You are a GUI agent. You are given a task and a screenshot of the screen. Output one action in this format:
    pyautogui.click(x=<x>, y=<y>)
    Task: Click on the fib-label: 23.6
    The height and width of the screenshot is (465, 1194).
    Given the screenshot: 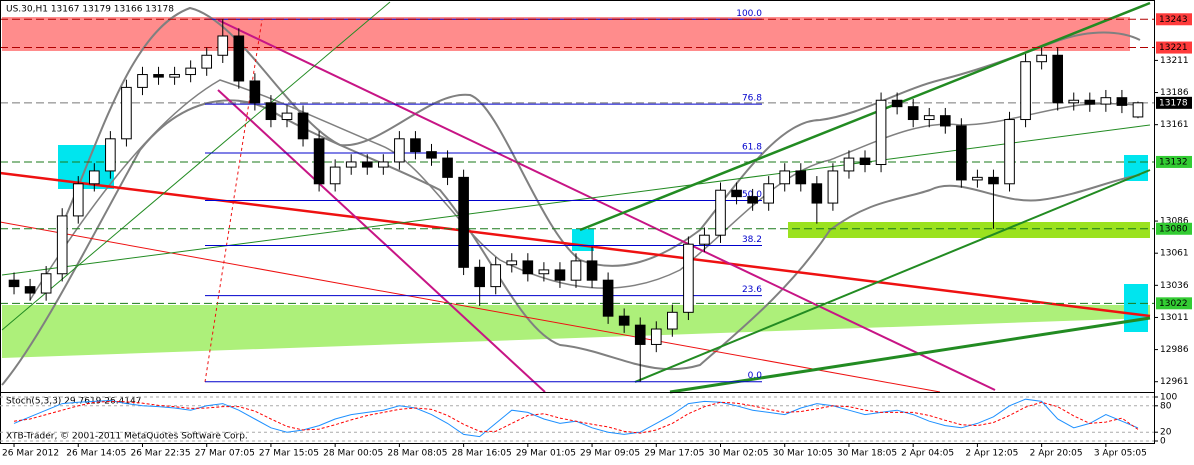 What is the action you would take?
    pyautogui.click(x=752, y=290)
    